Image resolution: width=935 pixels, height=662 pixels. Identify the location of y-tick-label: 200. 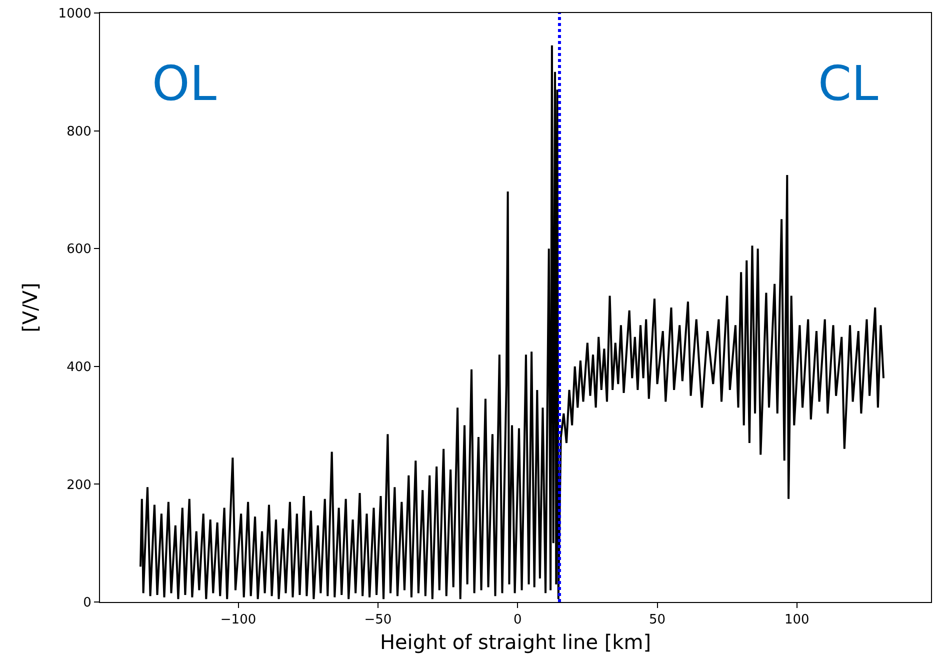
(79, 485).